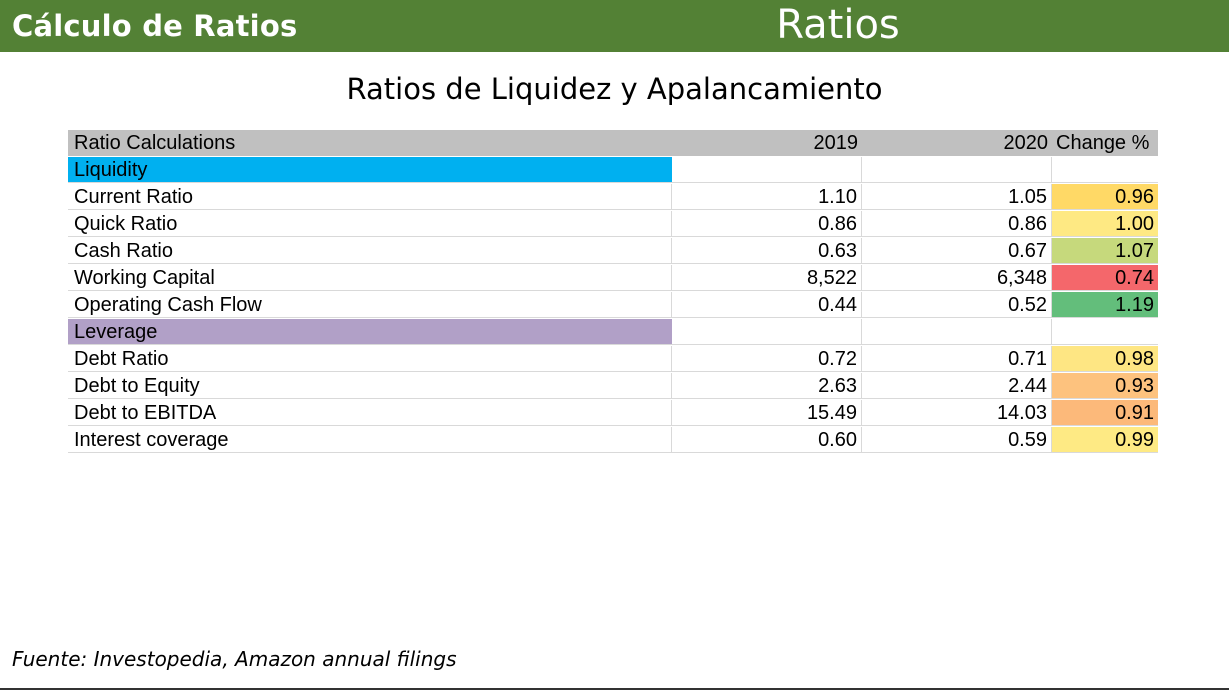  What do you see at coordinates (838, 25) in the screenshot?
I see `slide-title: Ratios` at bounding box center [838, 25].